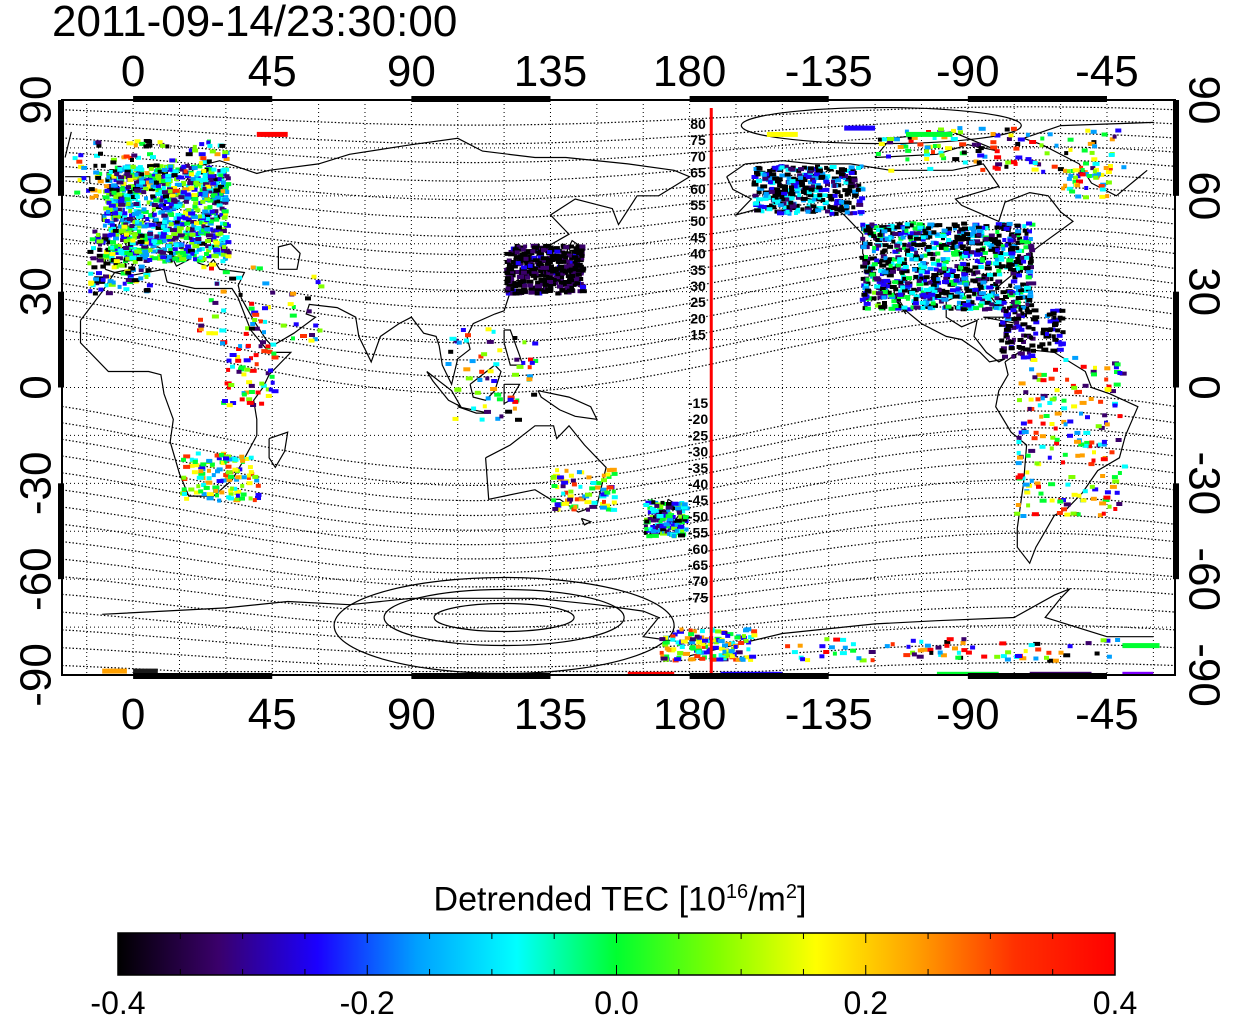  Describe the element at coordinates (1204, 291) in the screenshot. I see `right-axis-label: 30` at that location.